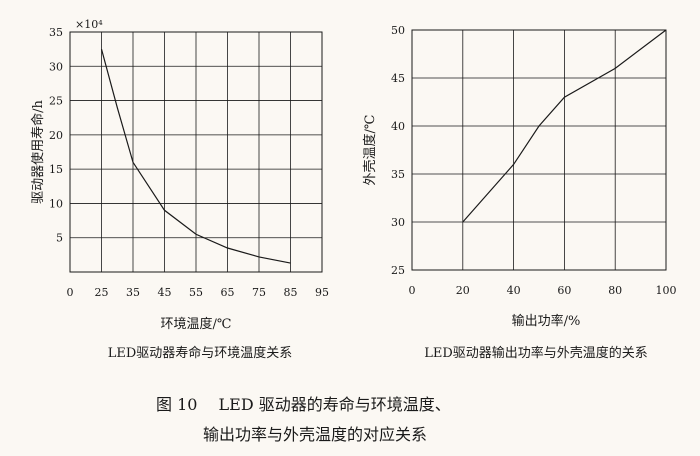 This screenshot has height=456, width=700. Describe the element at coordinates (59, 238) in the screenshot. I see `y-tick-label: 5` at that location.